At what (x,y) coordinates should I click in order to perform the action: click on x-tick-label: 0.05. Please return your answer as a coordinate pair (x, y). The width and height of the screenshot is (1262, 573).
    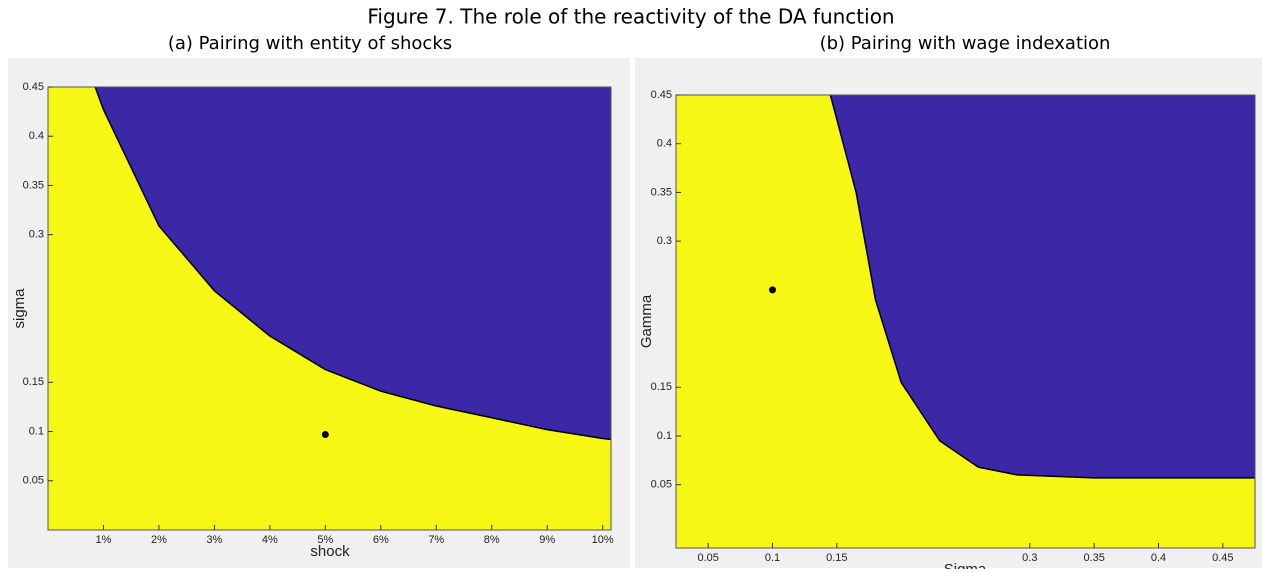
    Looking at the image, I should click on (707, 558).